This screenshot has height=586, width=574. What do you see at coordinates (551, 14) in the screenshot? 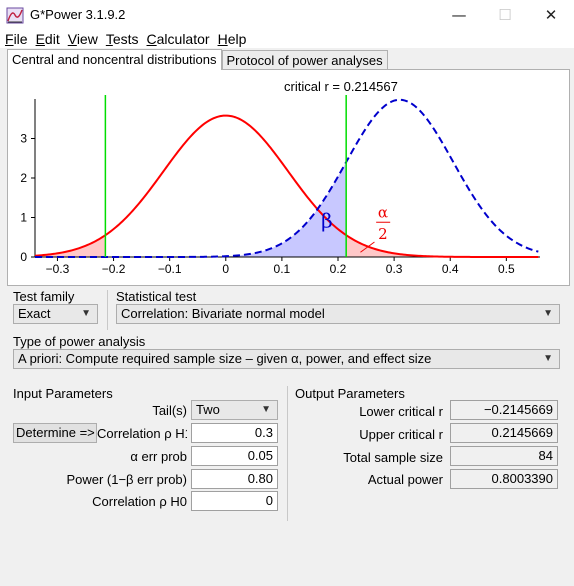
I see `close-button: ✕` at bounding box center [551, 14].